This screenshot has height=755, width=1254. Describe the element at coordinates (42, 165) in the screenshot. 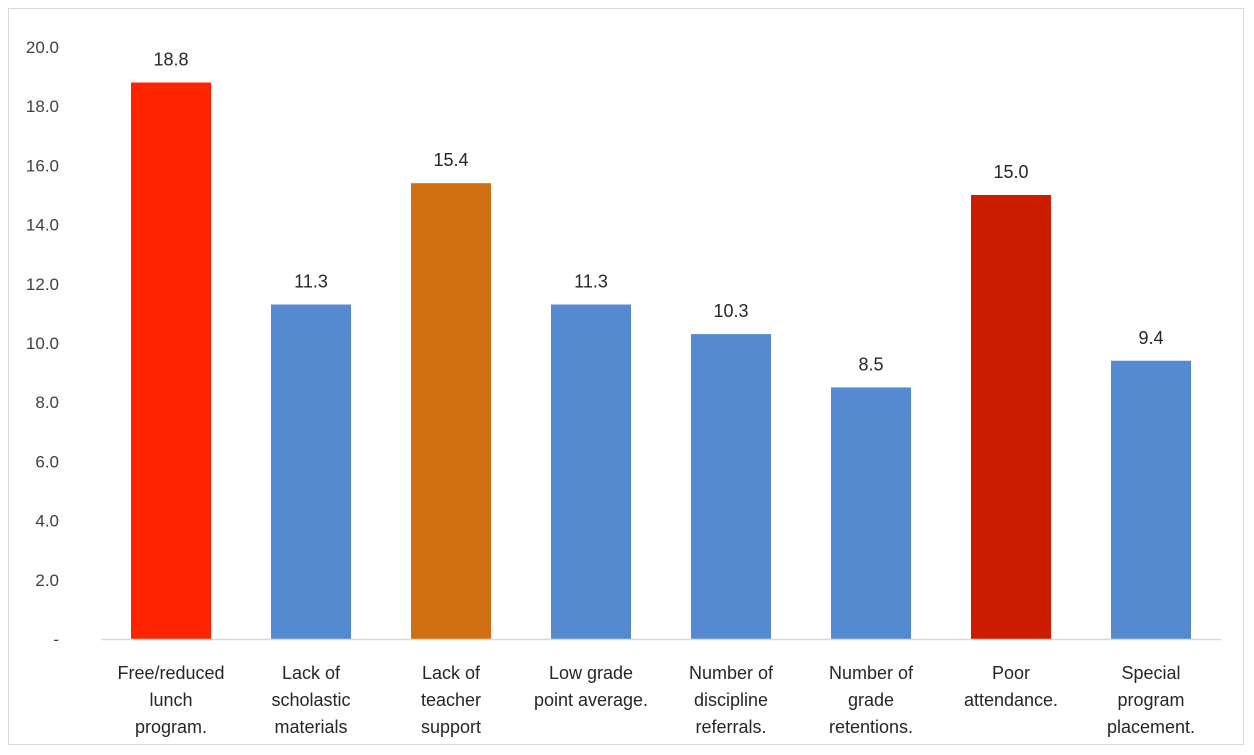

I see `y-tick-label: 16.0` at that location.